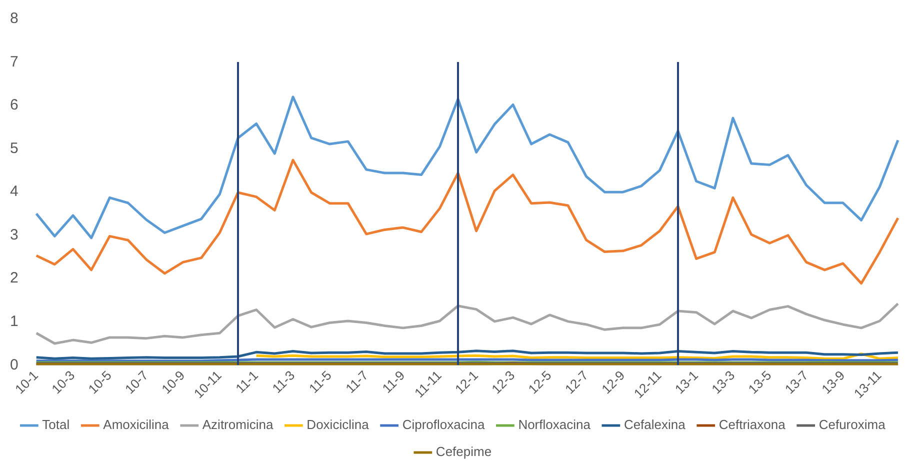 The width and height of the screenshot is (912, 469). I want to click on legend-label: Cefalexina, so click(655, 424).